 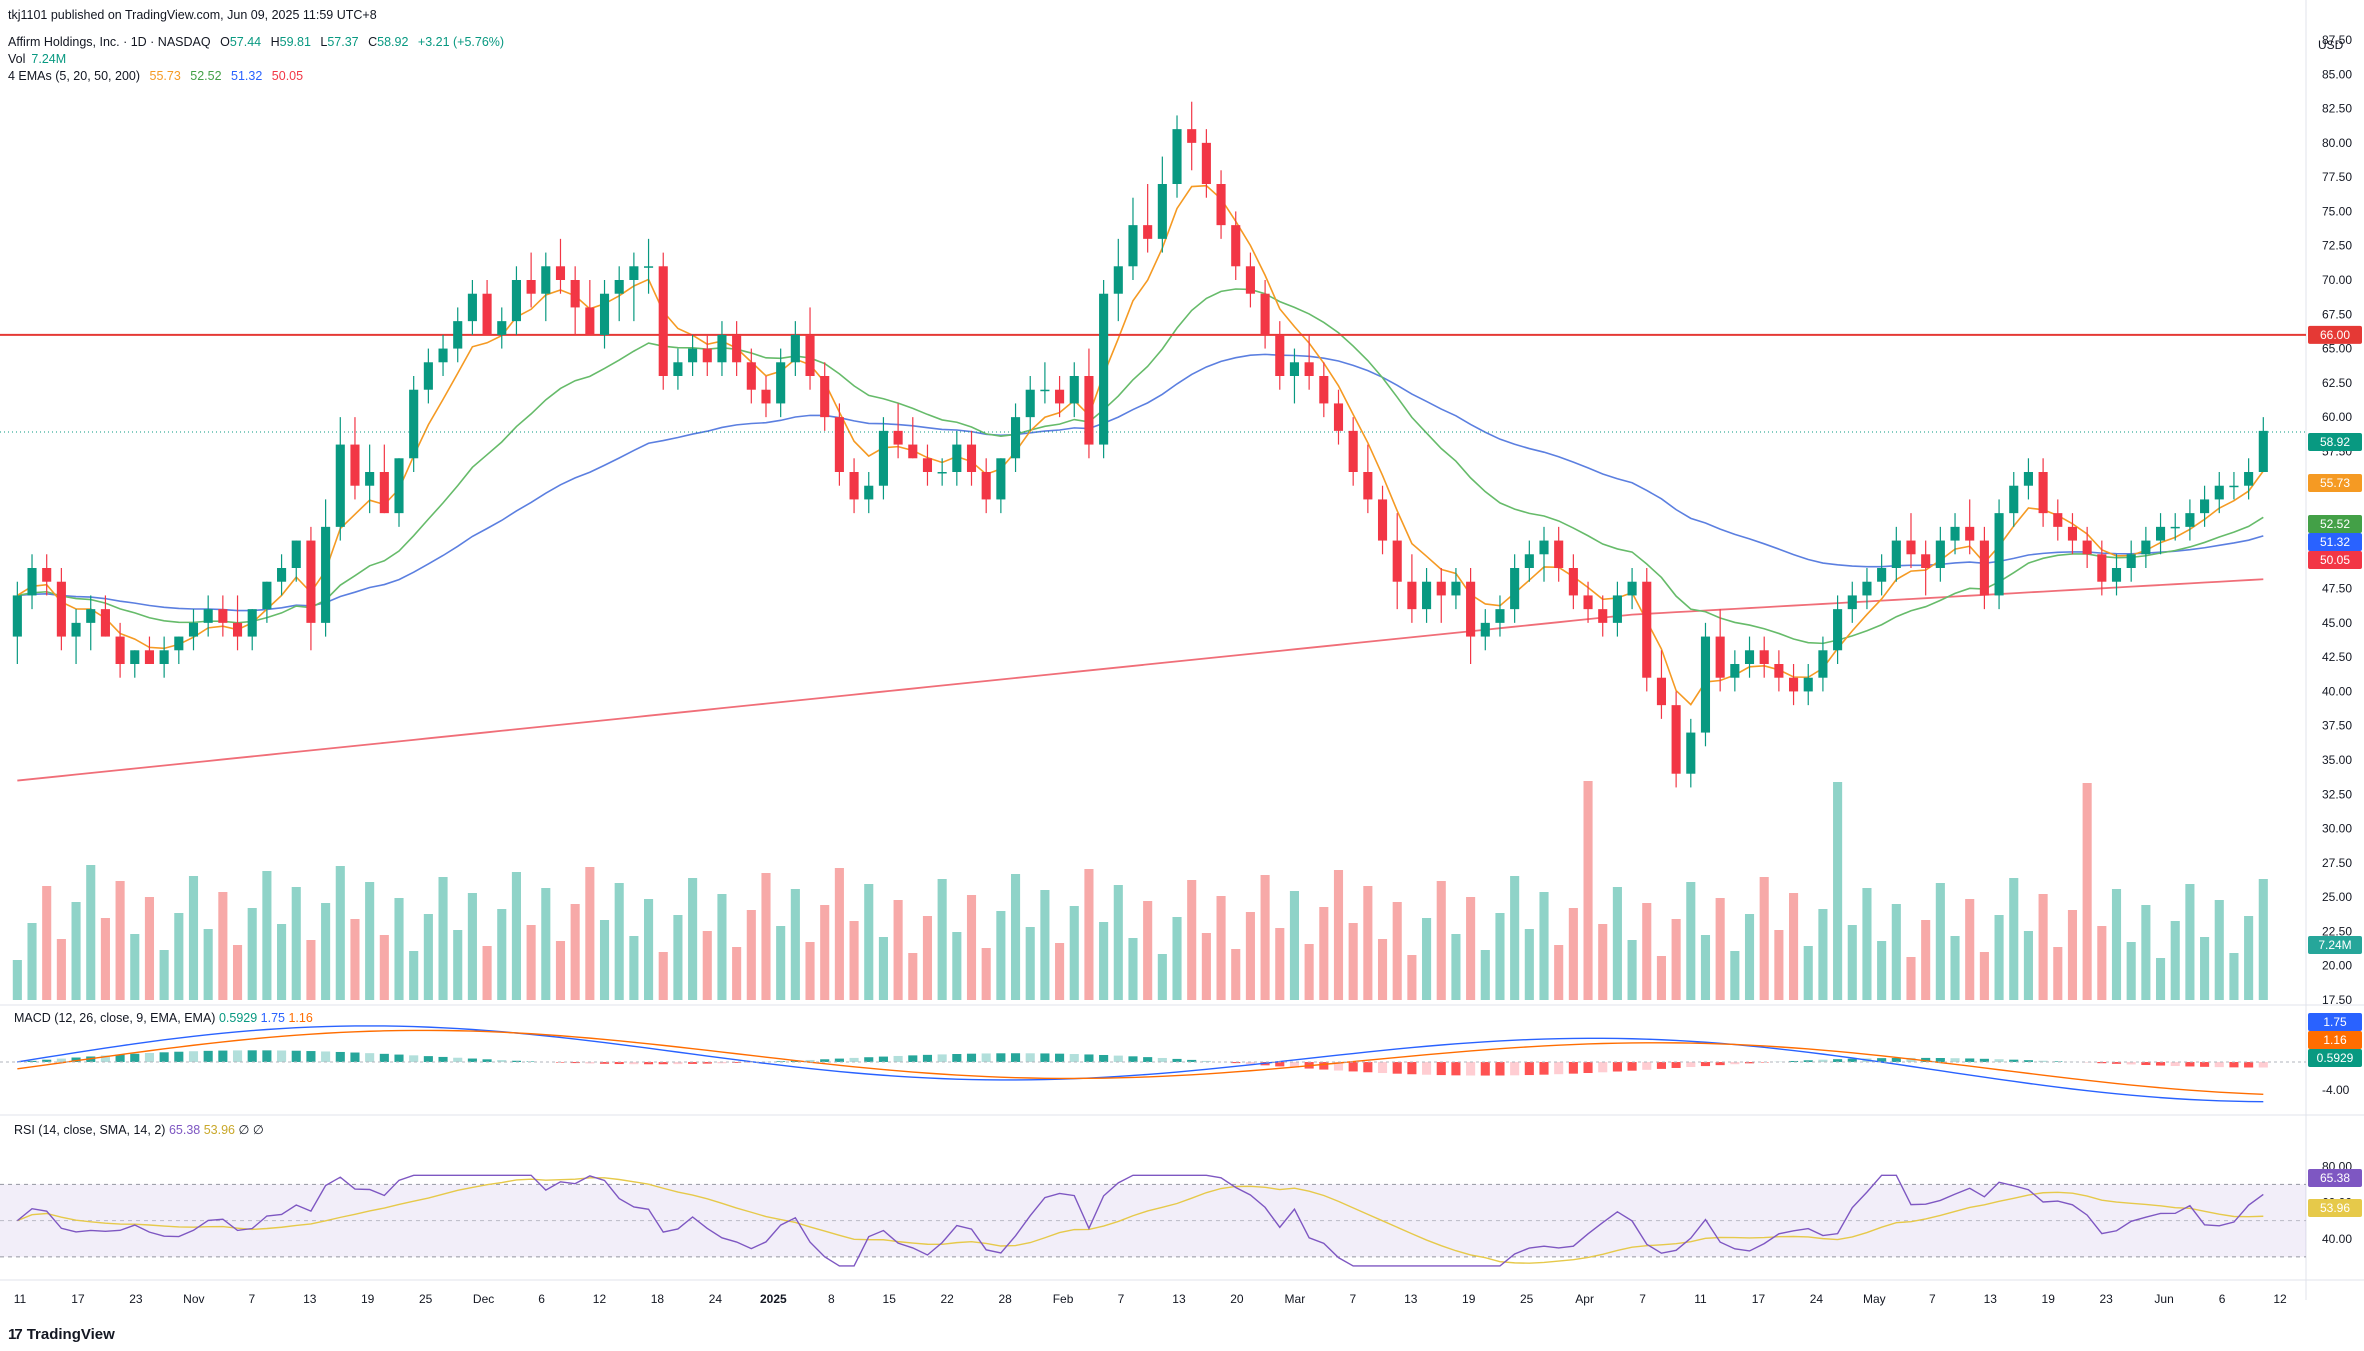 I want to click on price-label: 50.05, so click(x=2335, y=560).